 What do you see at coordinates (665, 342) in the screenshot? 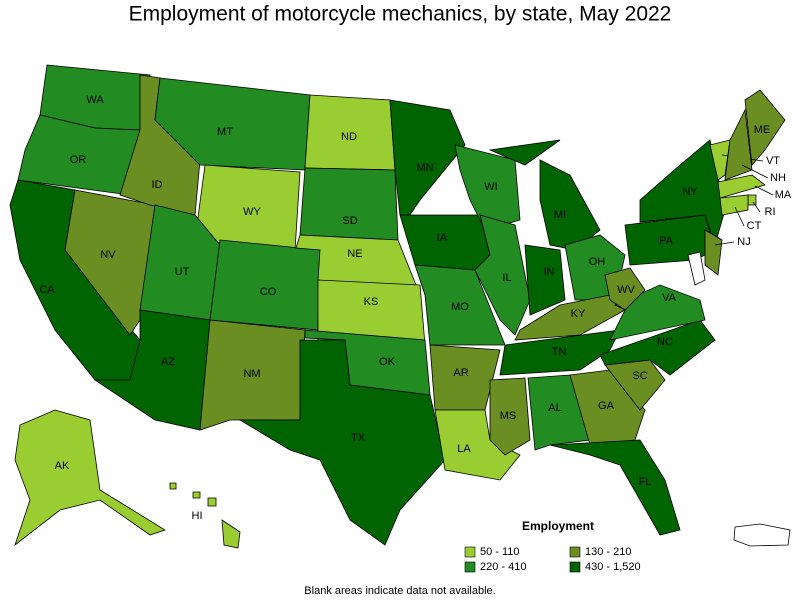
I see `state-label: NC` at bounding box center [665, 342].